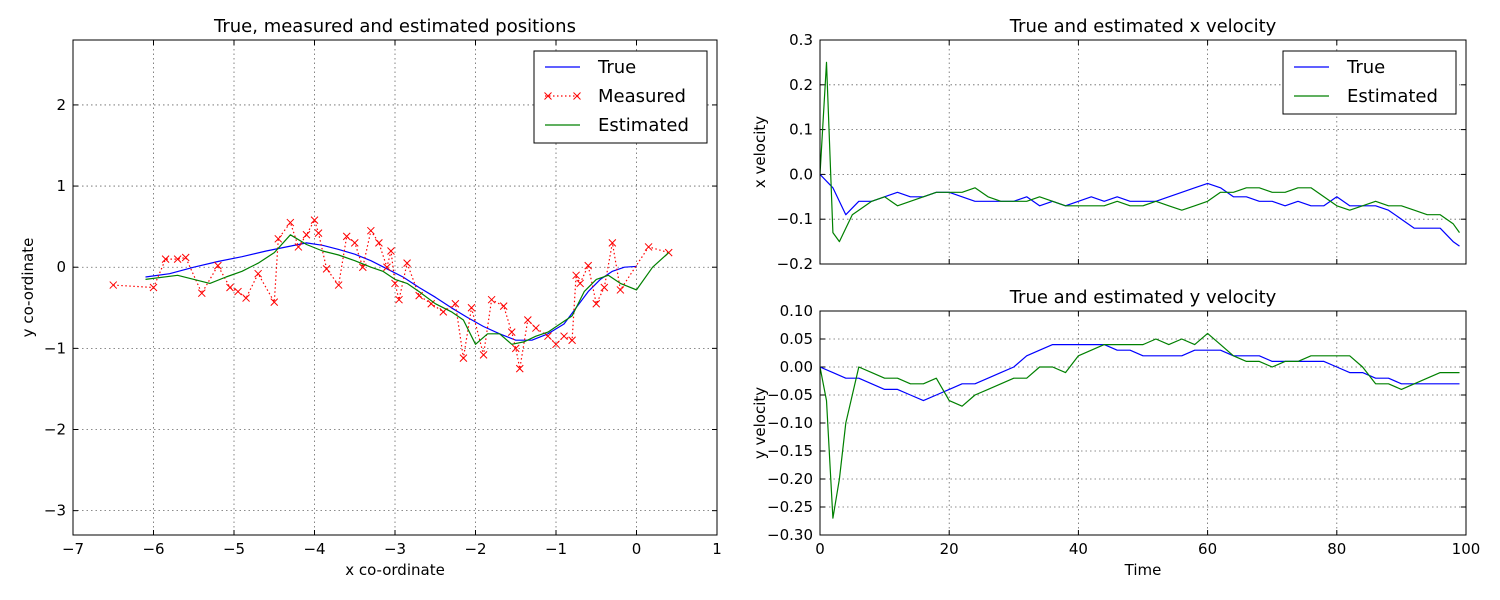  Describe the element at coordinates (801, 85) in the screenshot. I see `y-tick-label: 0.2` at that location.